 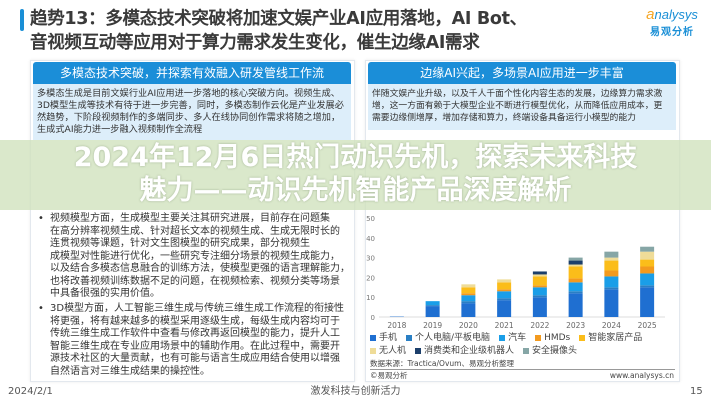 What do you see at coordinates (278, 19) in the screenshot?
I see `slide-title-line-1: 趋势13：多模态技术突破将加速文娱产业AI应用落地，AI Bot、` at bounding box center [278, 19].